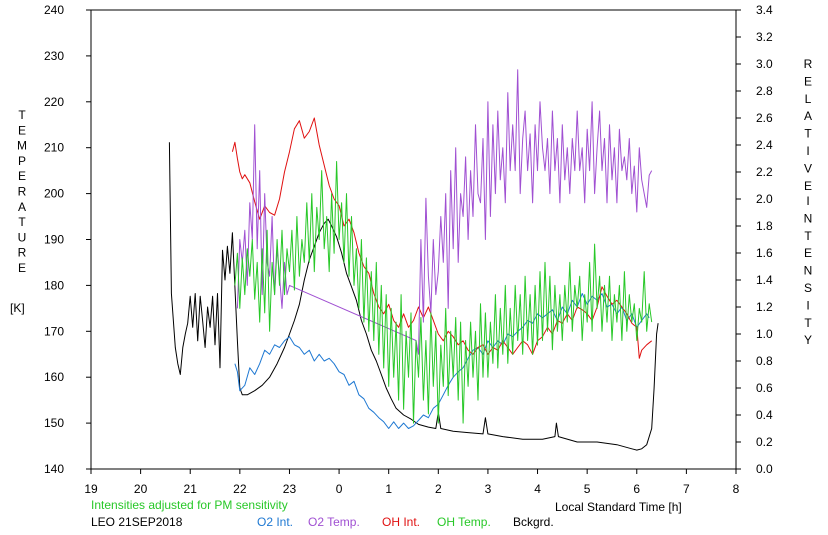 This screenshot has height=535, width=828. What do you see at coordinates (764, 361) in the screenshot?
I see `right-tick-label: 0.8` at bounding box center [764, 361].